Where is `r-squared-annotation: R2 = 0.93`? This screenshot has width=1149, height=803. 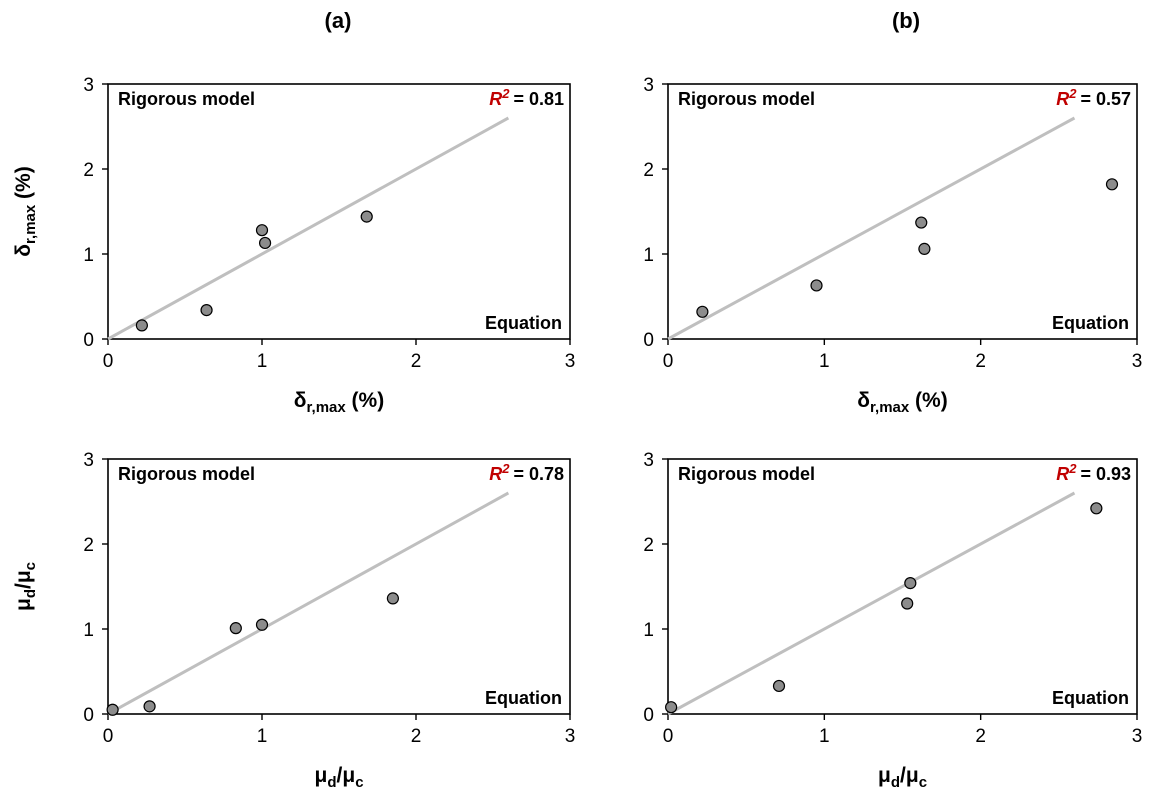
r-squared-annotation: R2 = 0.93 is located at coordinates (1093, 472).